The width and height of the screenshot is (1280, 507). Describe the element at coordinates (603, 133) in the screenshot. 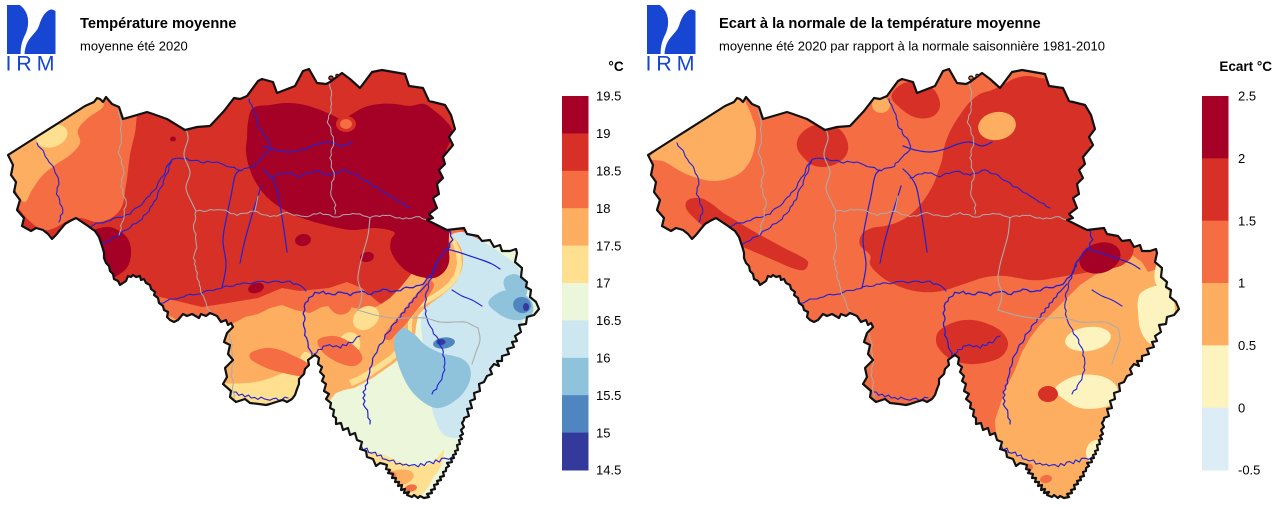

I see `svg-text: 19` at that location.